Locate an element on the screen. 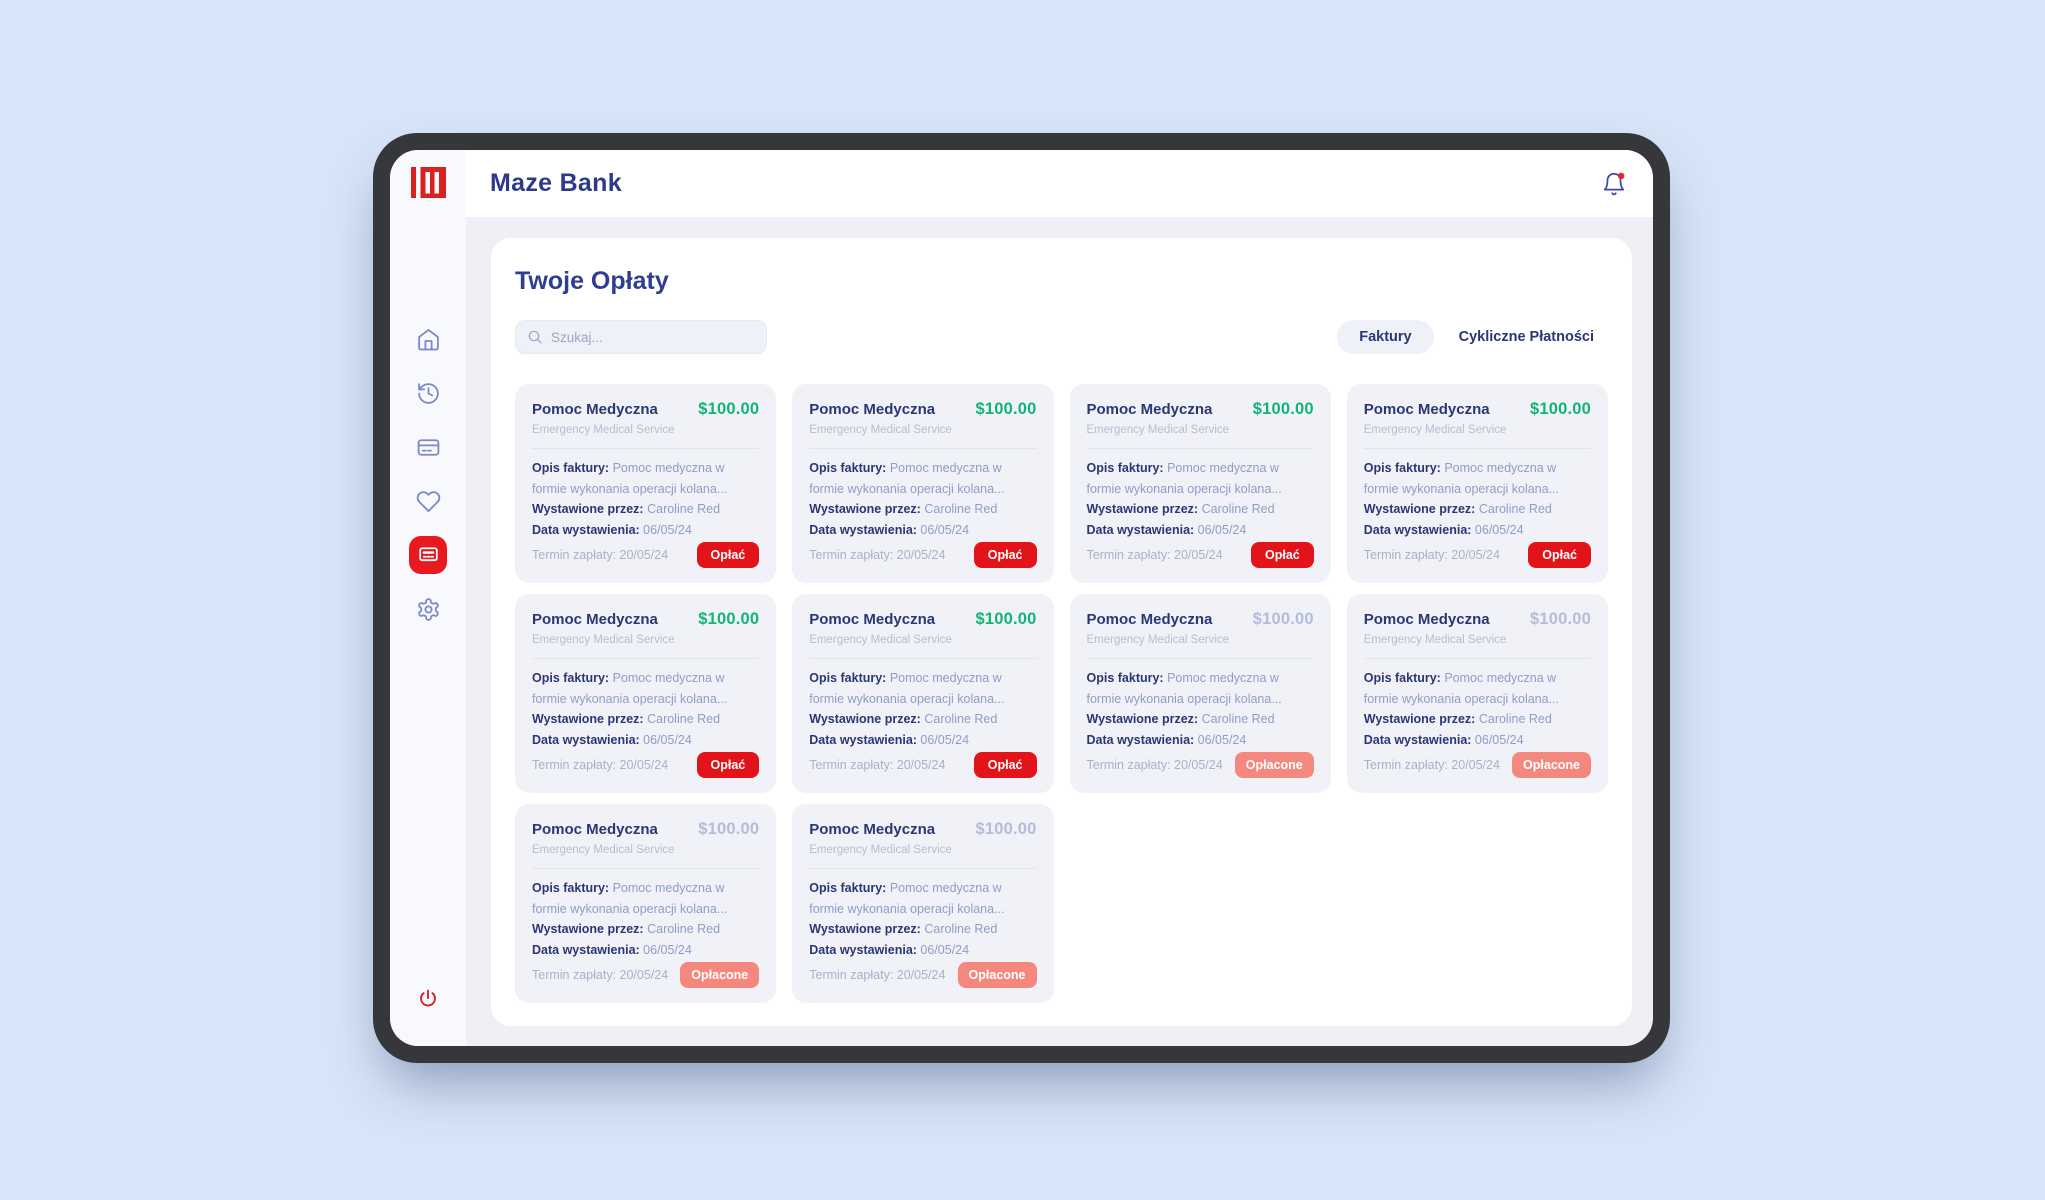 This screenshot has width=2045, height=1200. tabs: Faktury Cykliczne Płatności is located at coordinates (1465, 337).